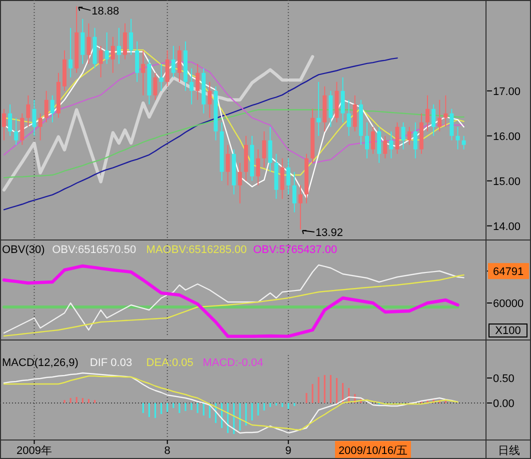 The height and width of the screenshot is (459, 531). Describe the element at coordinates (329, 233) in the screenshot. I see `annotation: 13.92` at that location.